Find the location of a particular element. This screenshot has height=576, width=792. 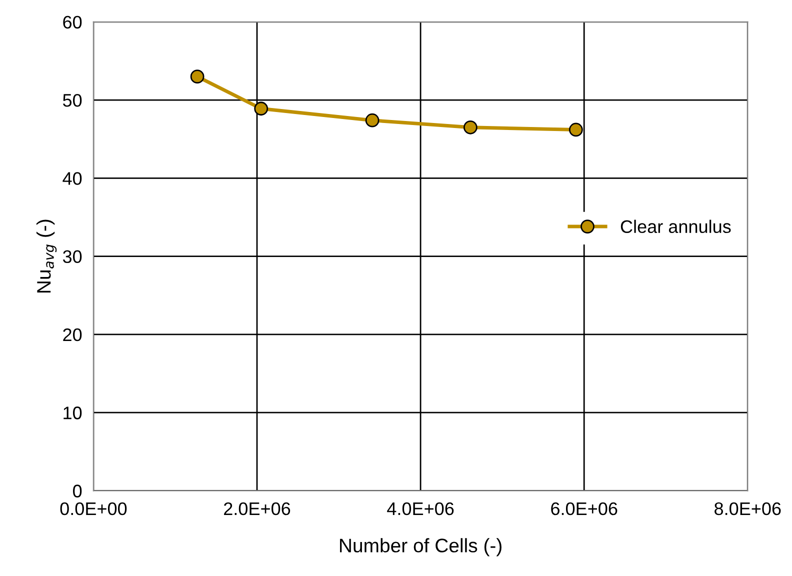

y-tick-label: 30 is located at coordinates (72, 257).